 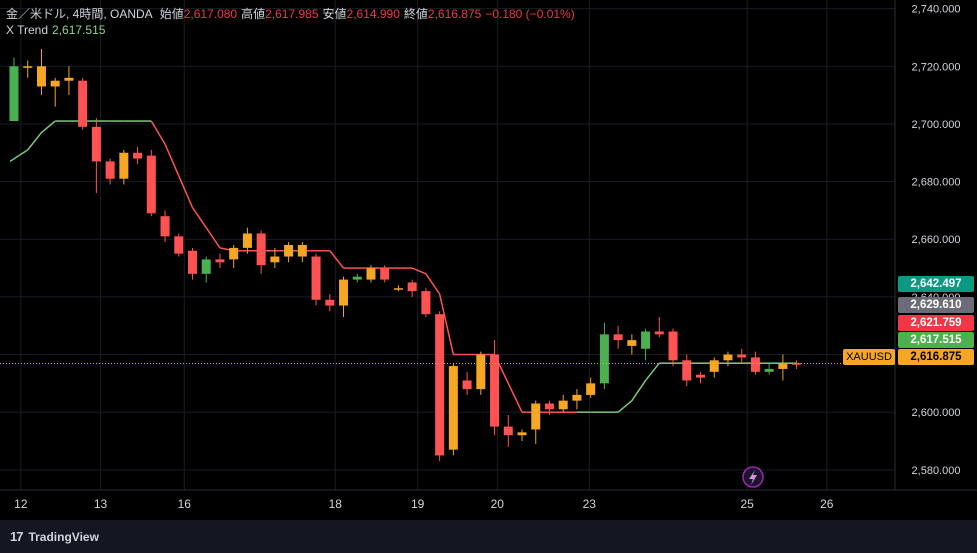 What do you see at coordinates (27, 30) in the screenshot?
I see `indicator-name: X Trend` at bounding box center [27, 30].